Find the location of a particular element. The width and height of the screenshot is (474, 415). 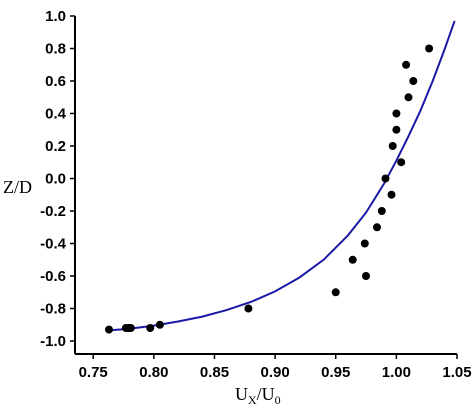

y-axis-title: Z/D is located at coordinates (17, 187).